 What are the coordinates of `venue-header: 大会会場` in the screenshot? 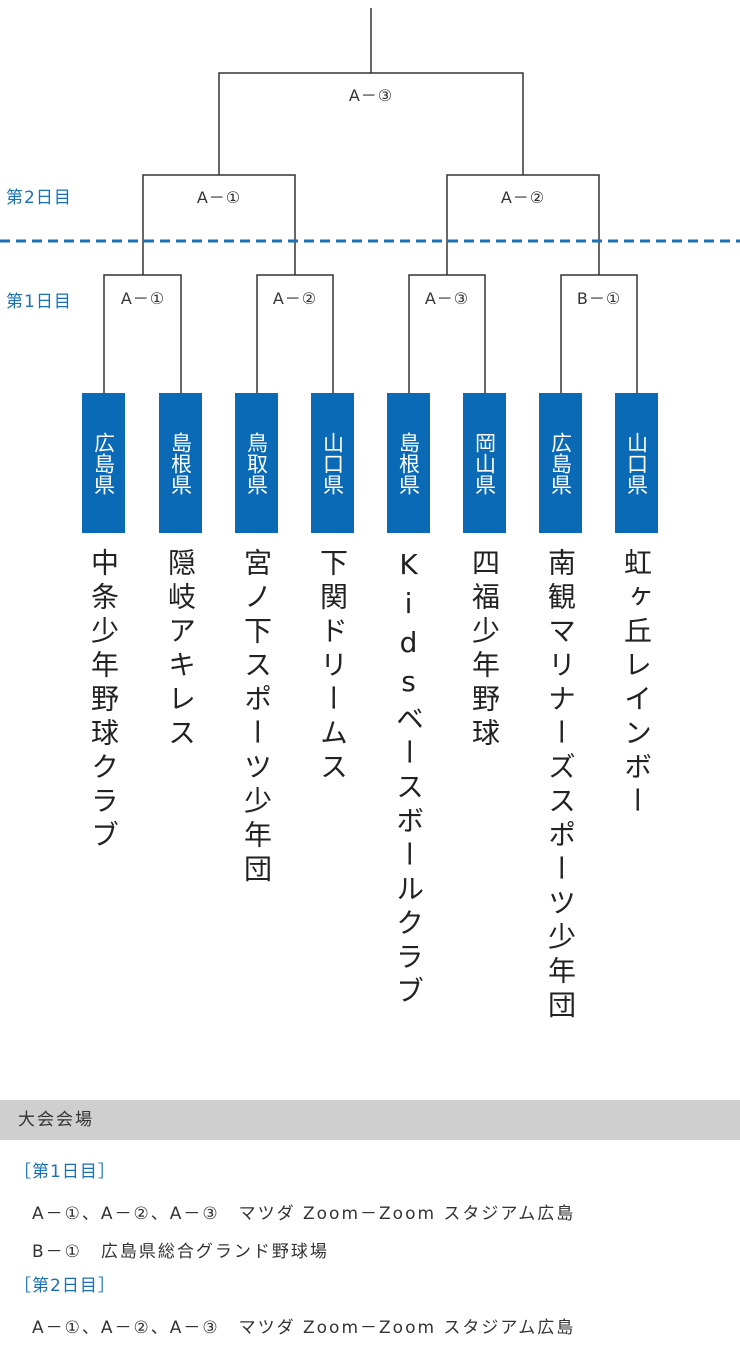 It's located at (370, 1120).